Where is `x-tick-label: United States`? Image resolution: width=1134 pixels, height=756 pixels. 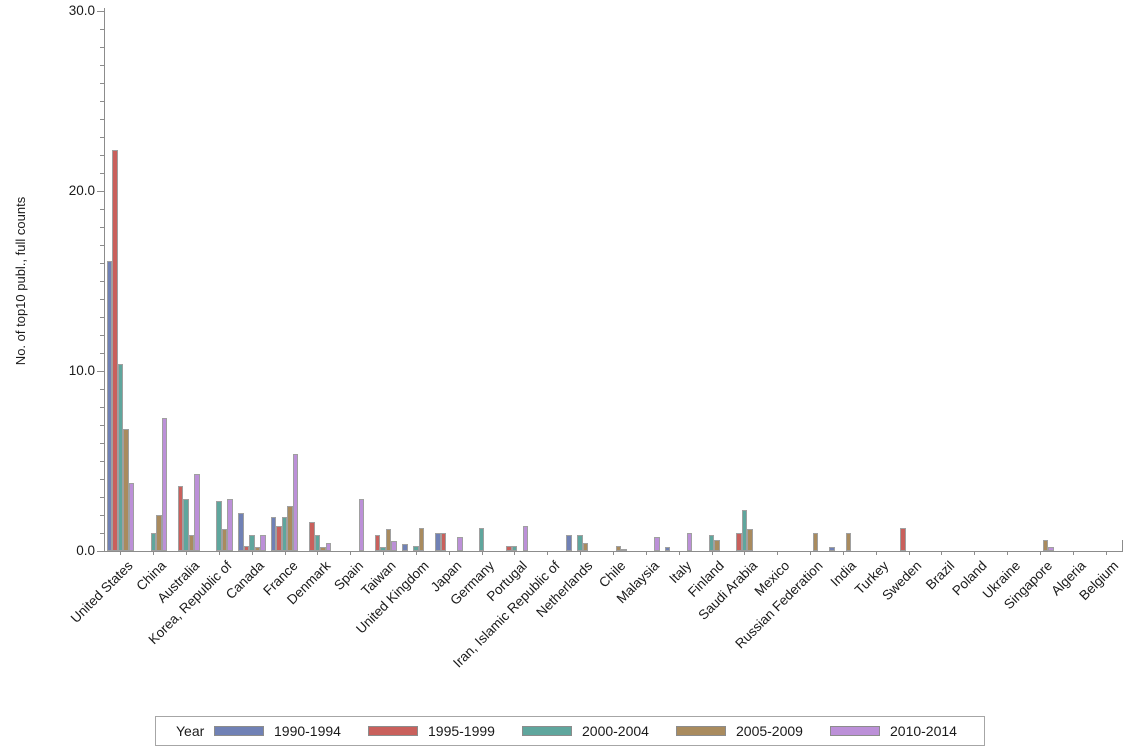 x-tick-label: United States is located at coordinates (102, 592).